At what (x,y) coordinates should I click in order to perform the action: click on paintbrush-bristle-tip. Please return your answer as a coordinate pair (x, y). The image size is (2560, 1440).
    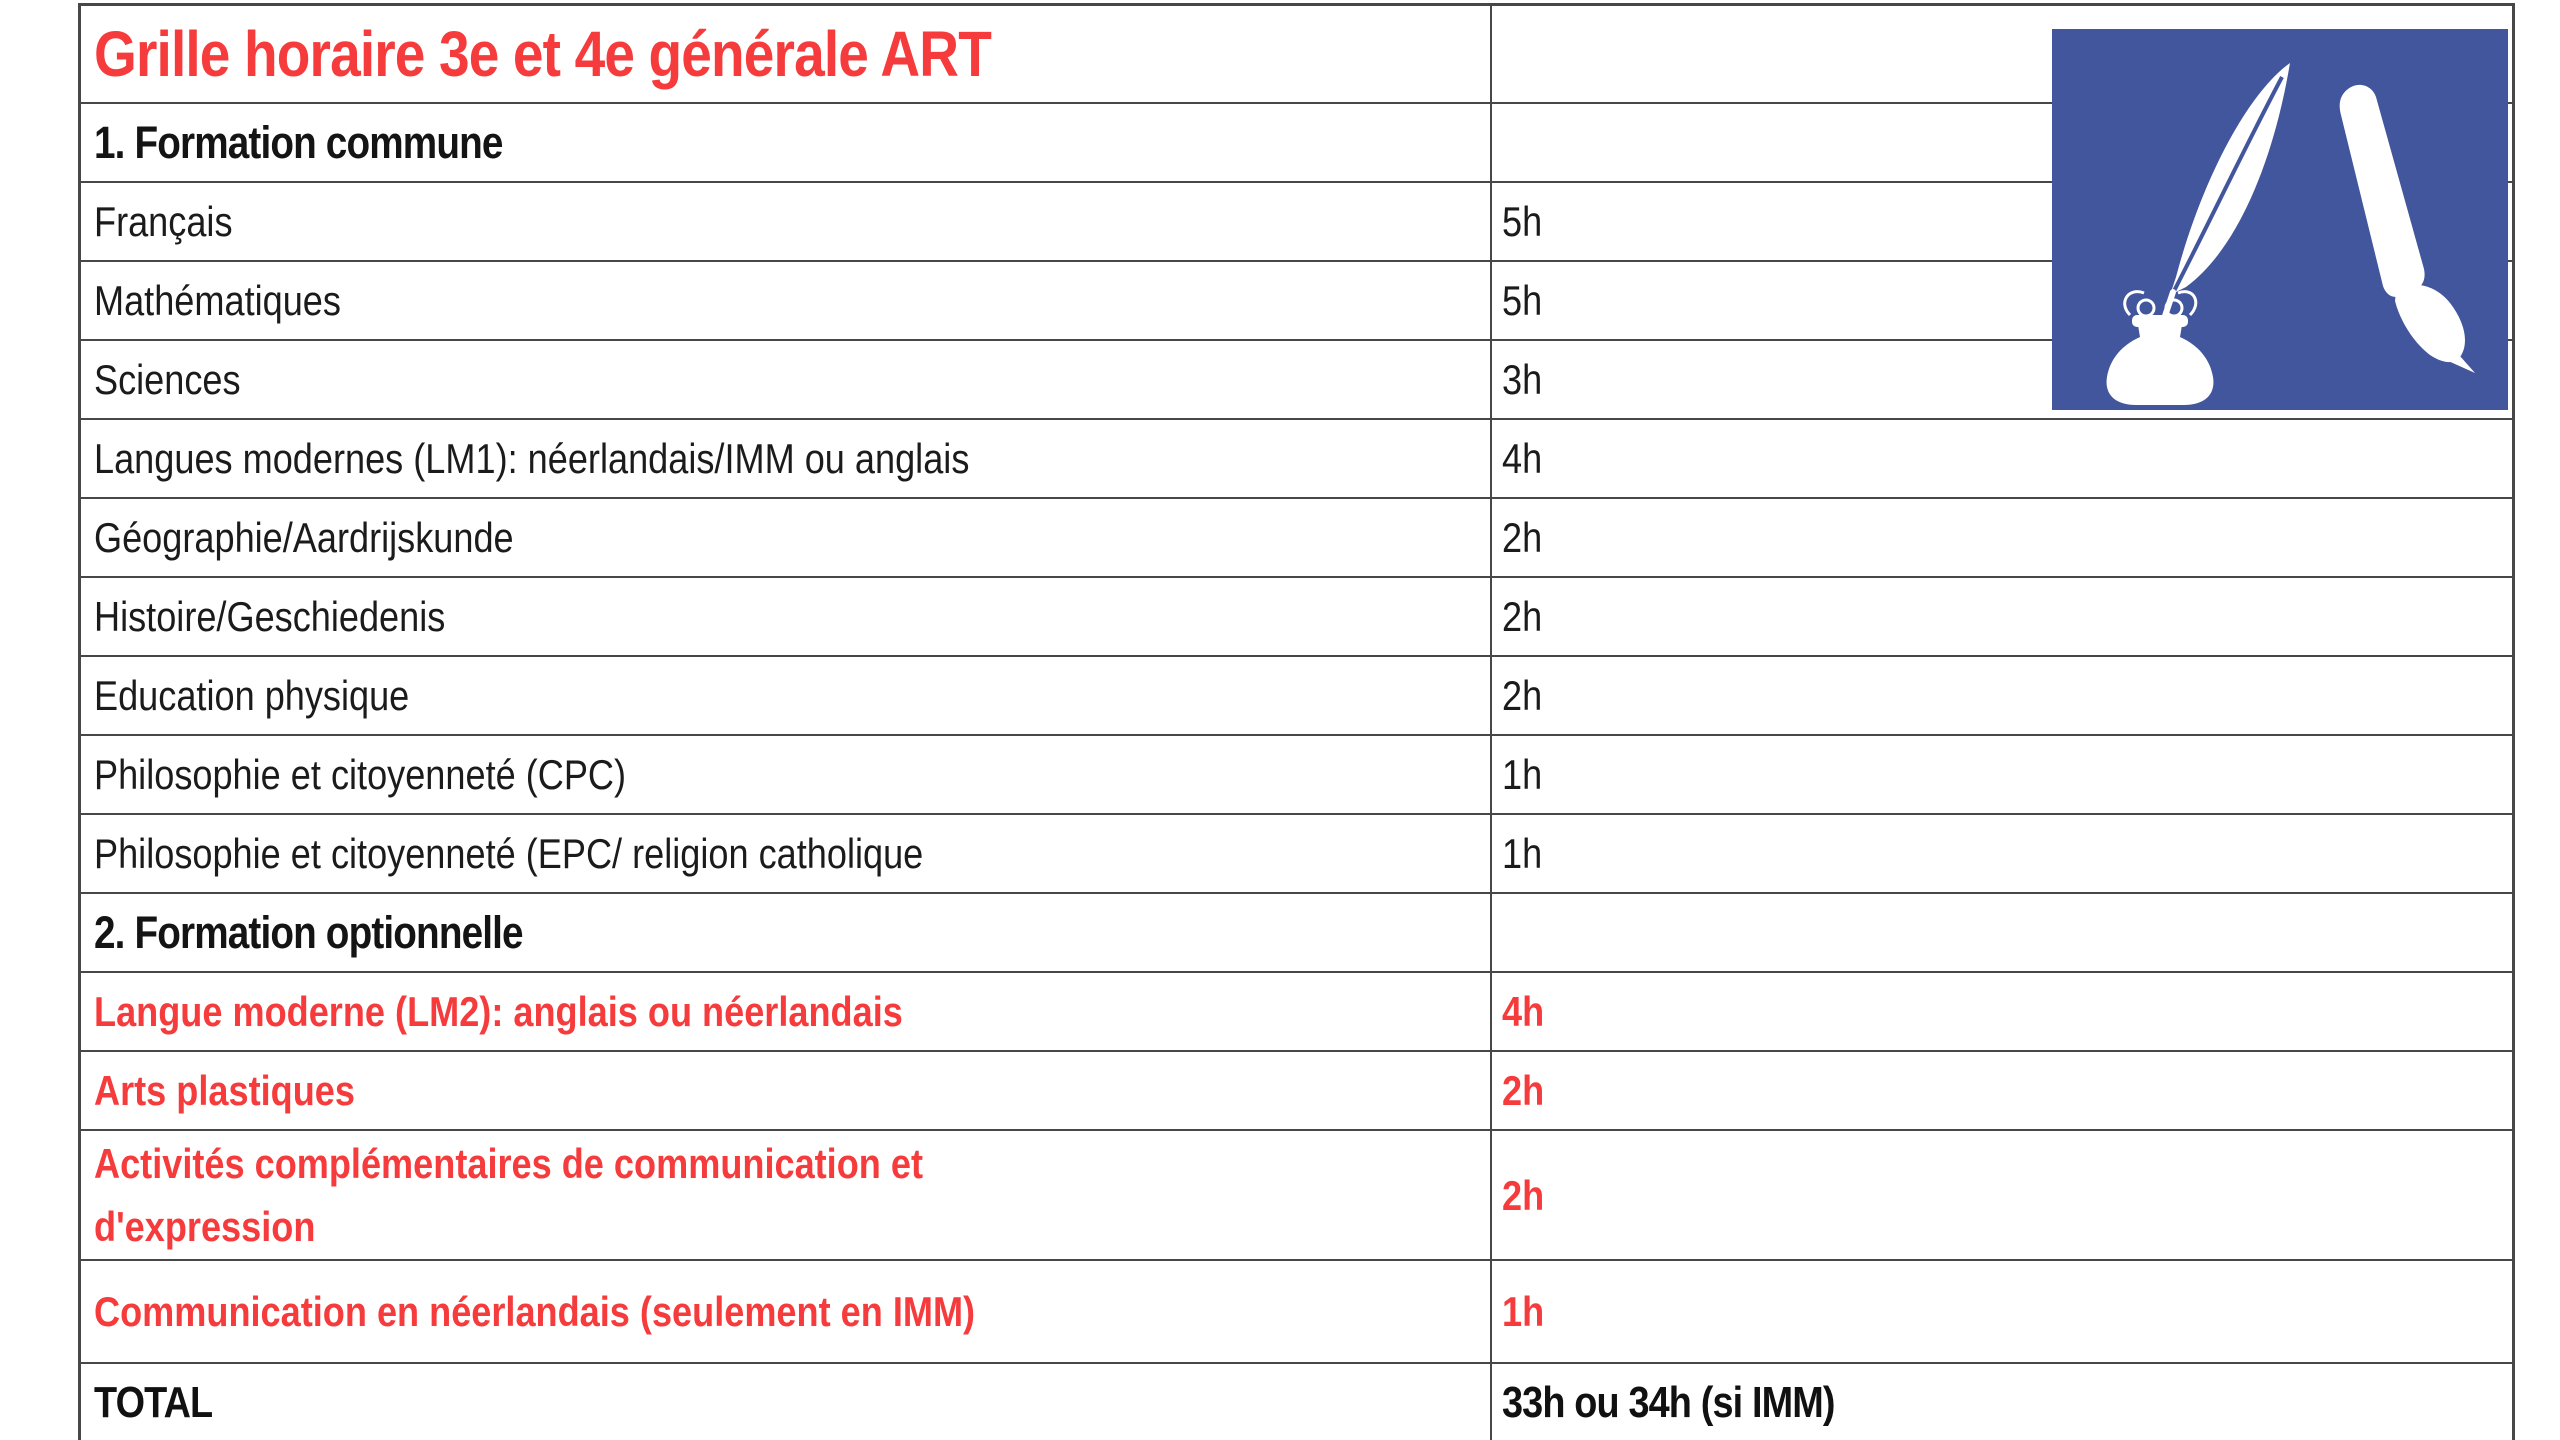
    Looking at the image, I should click on (2460, 360).